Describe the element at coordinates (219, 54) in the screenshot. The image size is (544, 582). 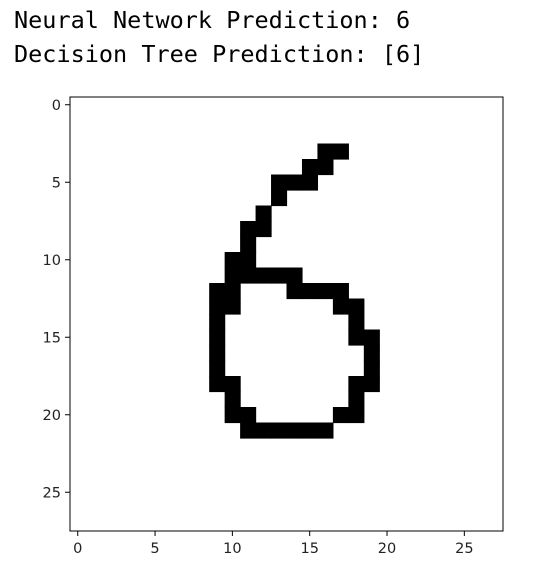
I see `decision-tree-prediction-text: Decision Tree Prediction: [6]` at that location.